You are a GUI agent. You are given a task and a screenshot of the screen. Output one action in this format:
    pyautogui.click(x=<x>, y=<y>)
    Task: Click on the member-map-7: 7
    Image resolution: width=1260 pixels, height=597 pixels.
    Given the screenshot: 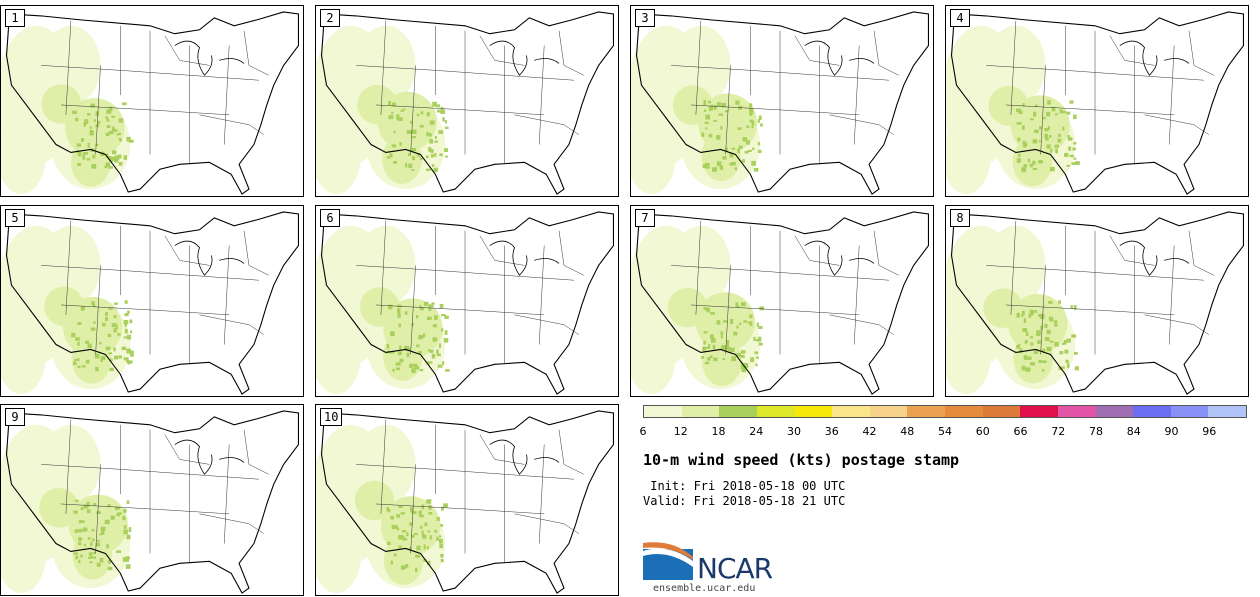 What is the action you would take?
    pyautogui.click(x=782, y=301)
    